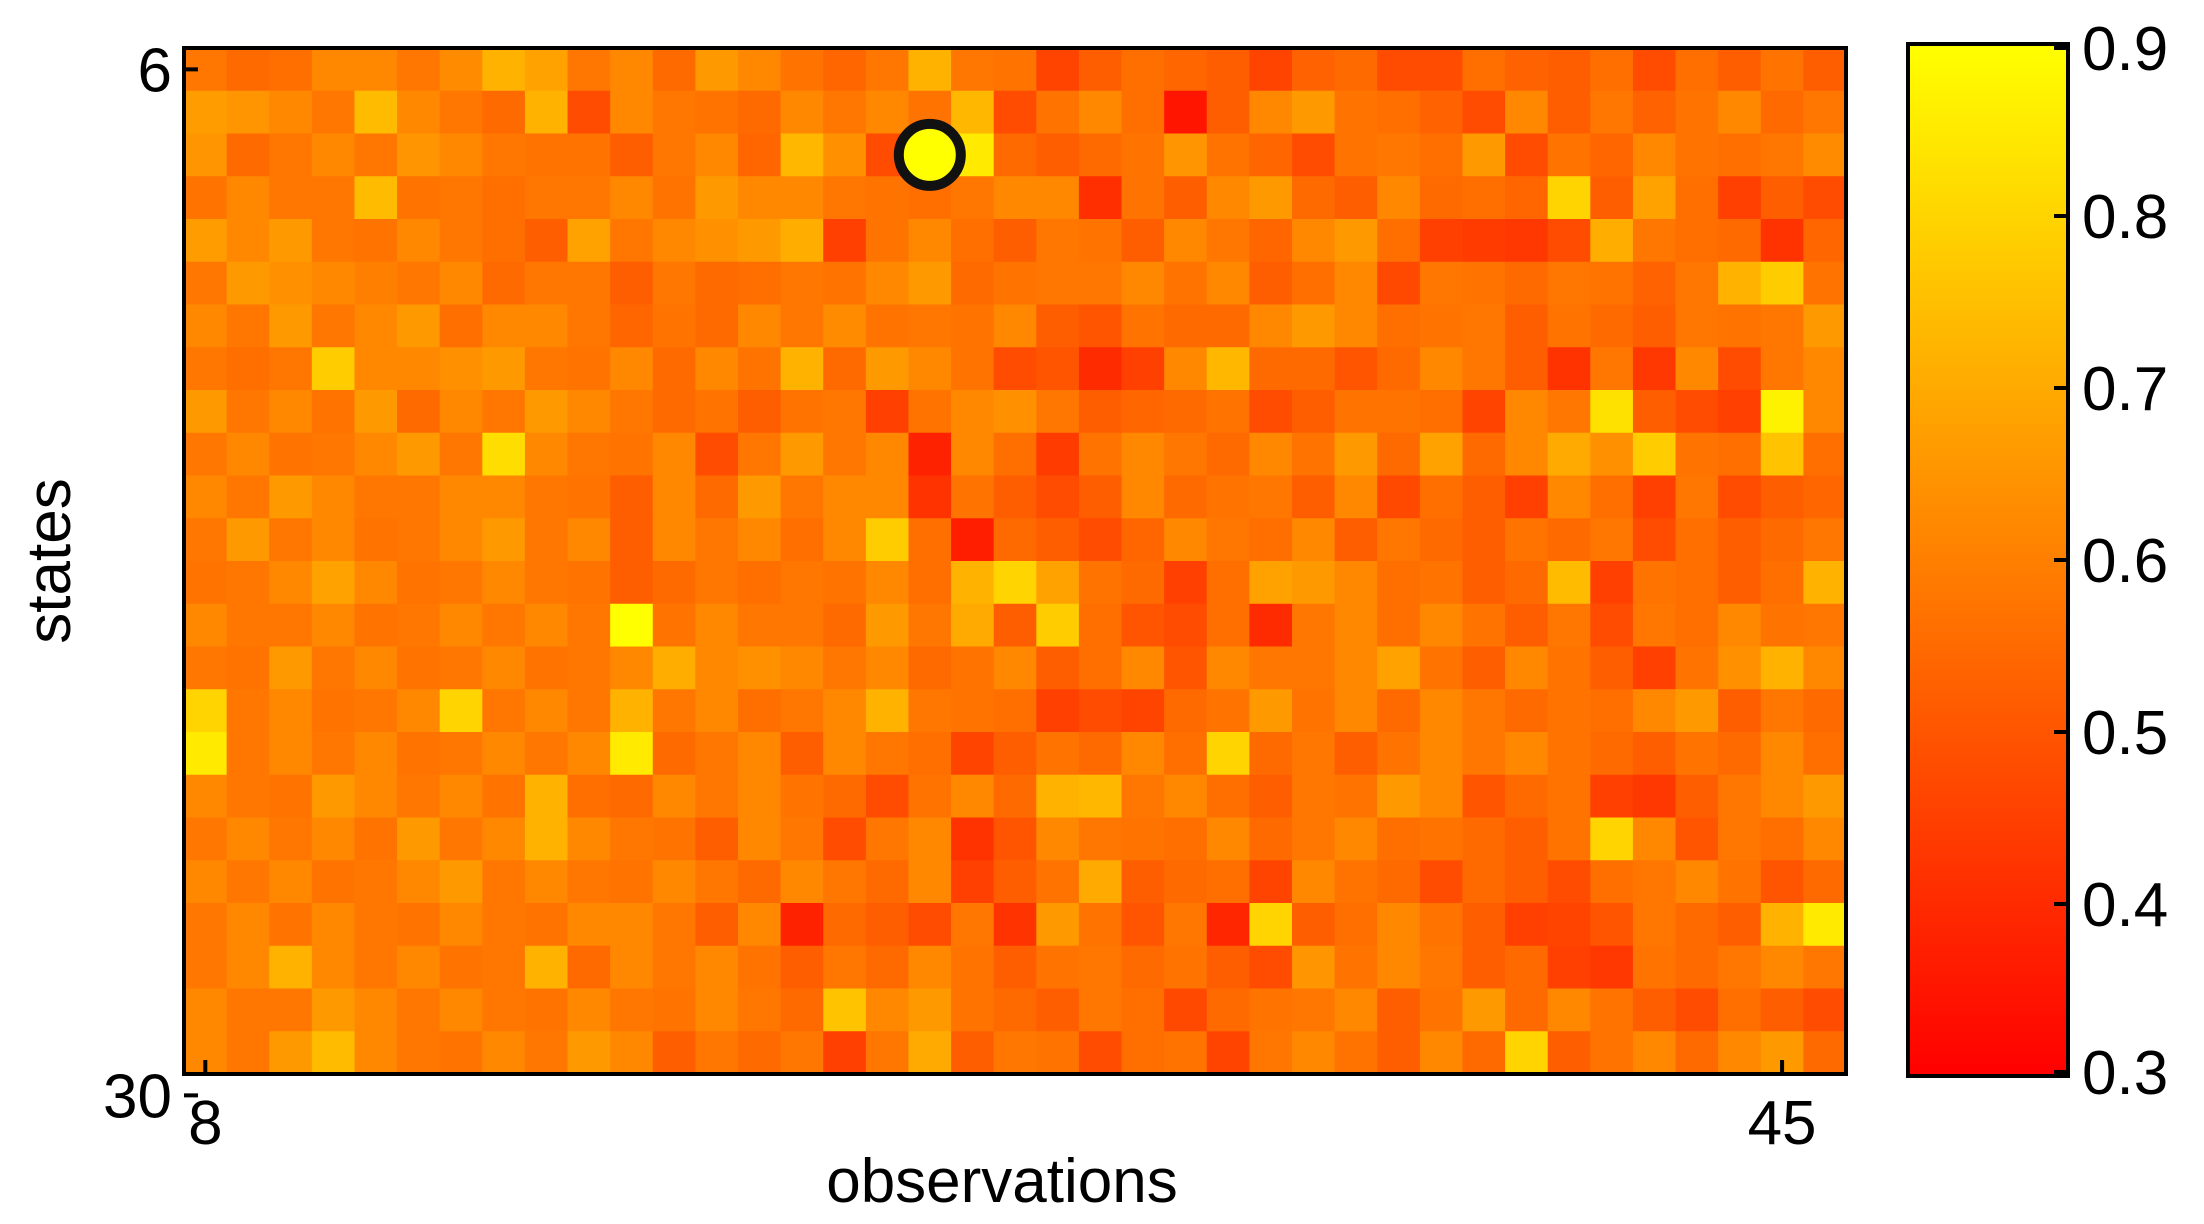 This screenshot has height=1224, width=2204. I want to click on highlight-marker, so click(929, 154).